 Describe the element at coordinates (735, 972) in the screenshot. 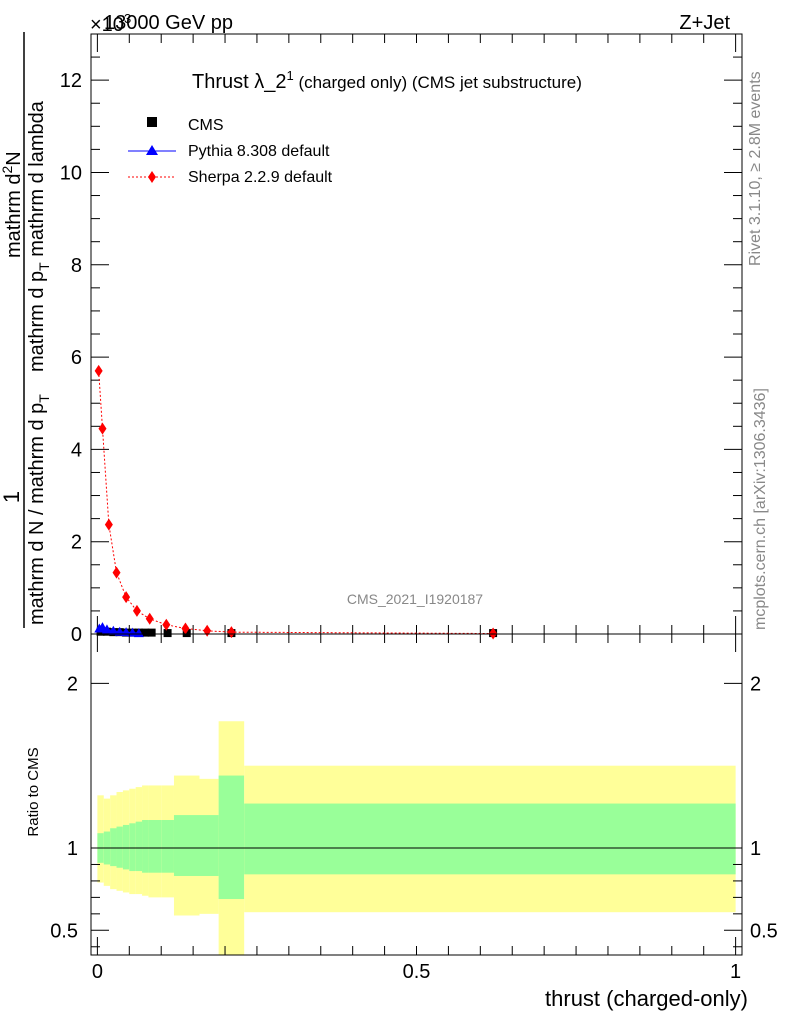

I see `xtick-label: 1` at that location.